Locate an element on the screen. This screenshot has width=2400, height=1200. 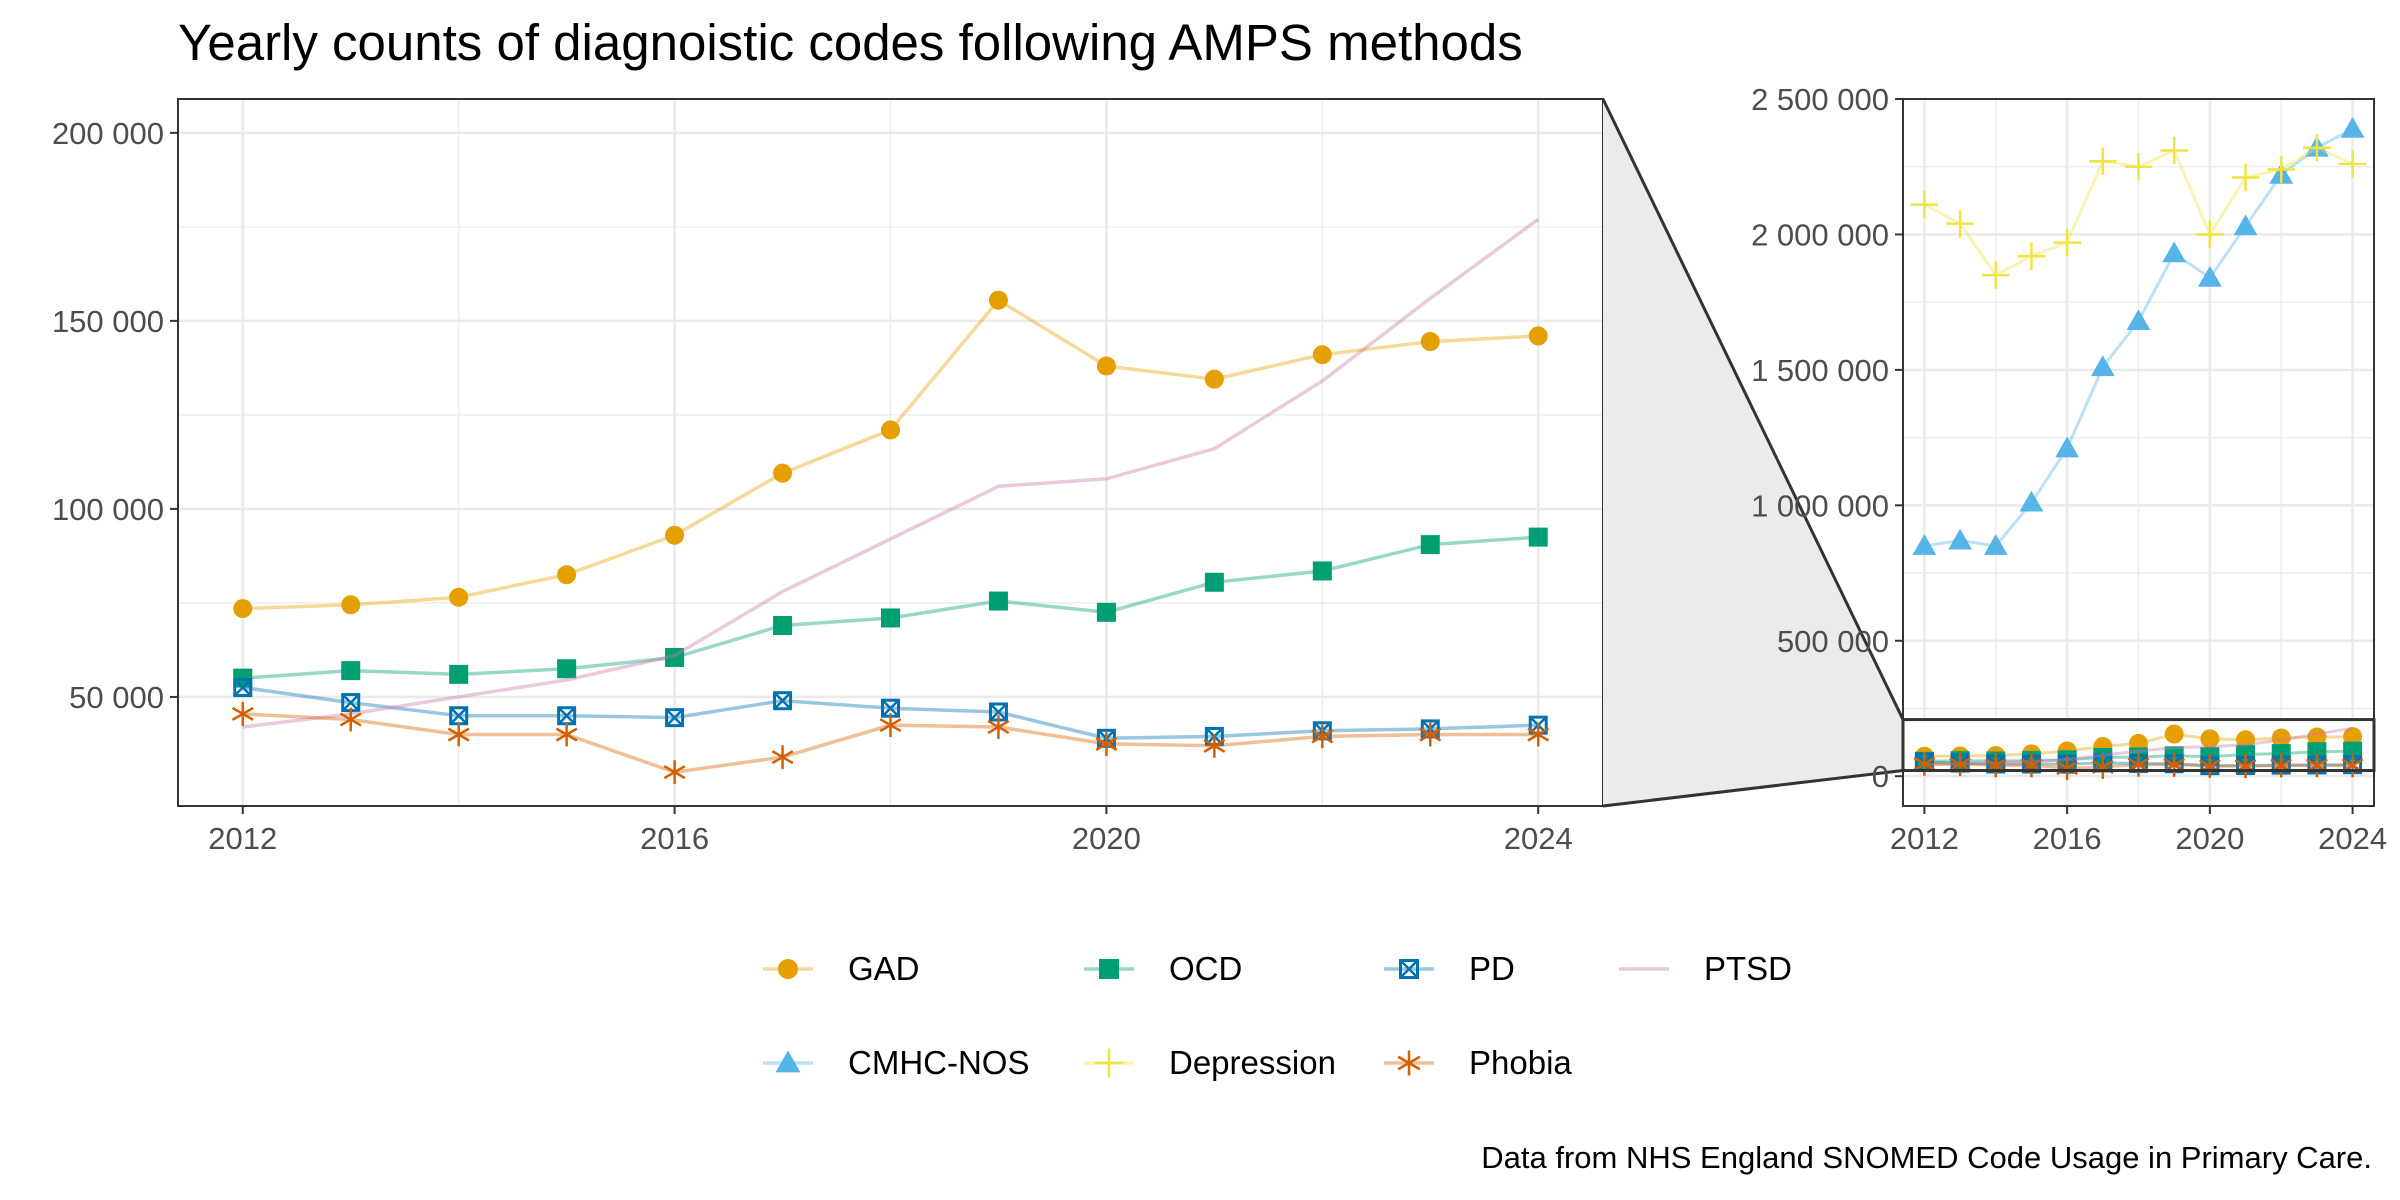
zoom-out-frame is located at coordinates (2138, 452).